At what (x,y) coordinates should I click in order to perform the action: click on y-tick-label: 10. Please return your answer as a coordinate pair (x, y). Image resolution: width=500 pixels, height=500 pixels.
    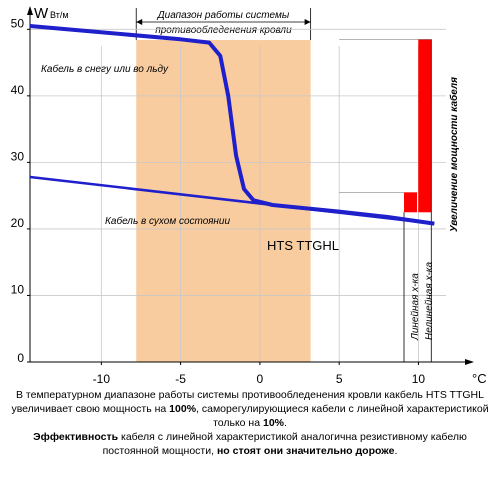
    Looking at the image, I should click on (18, 289).